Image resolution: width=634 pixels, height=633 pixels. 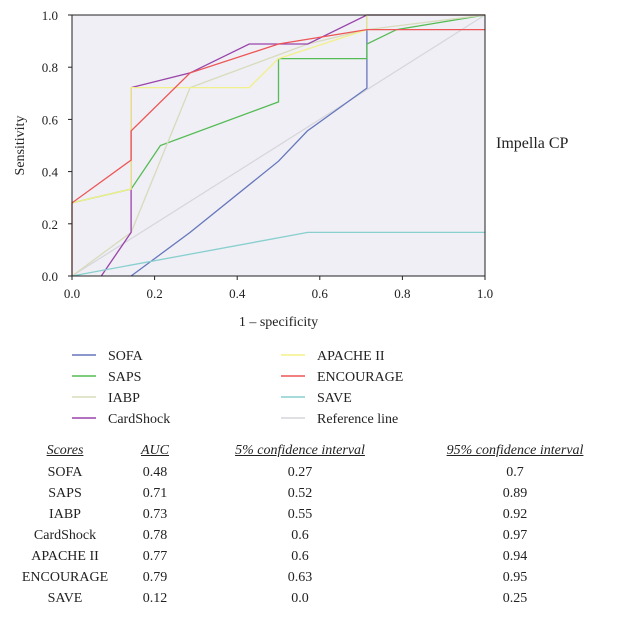 What do you see at coordinates (106, 398) in the screenshot?
I see `legend-item: IABP` at bounding box center [106, 398].